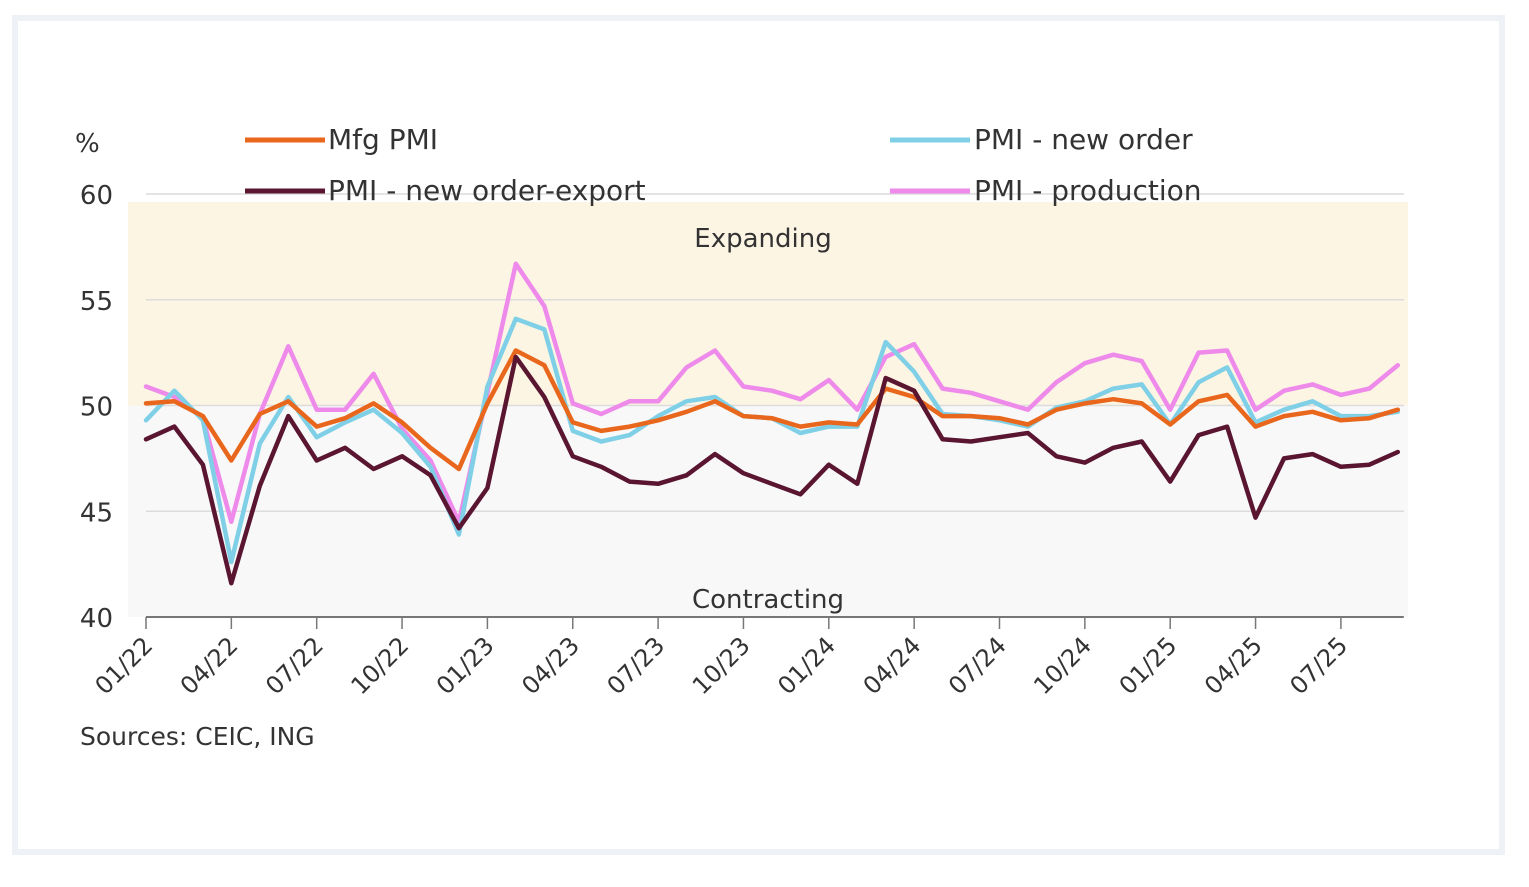 Image resolution: width=1529 pixels, height=887 pixels. I want to click on x-tick-label: 01/25, so click(1148, 665).